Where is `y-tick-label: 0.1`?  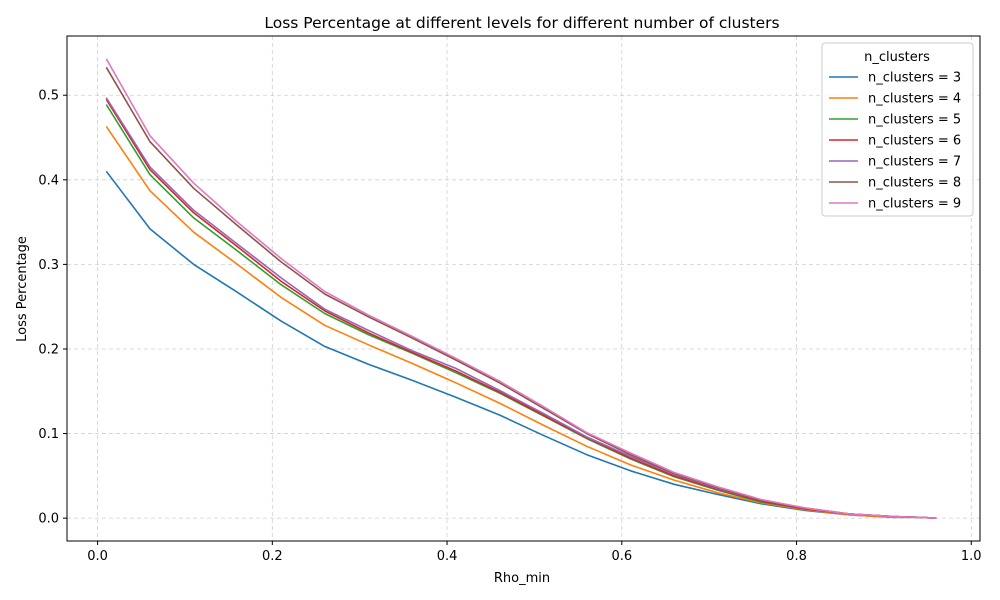
y-tick-label: 0.1 is located at coordinates (48, 434).